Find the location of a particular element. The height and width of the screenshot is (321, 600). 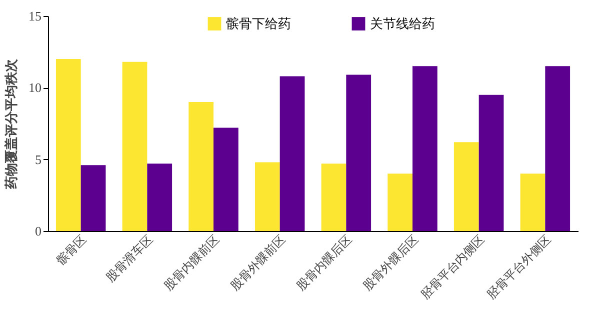

x-tick-label: 股骨内髁前区 is located at coordinates (191, 262).